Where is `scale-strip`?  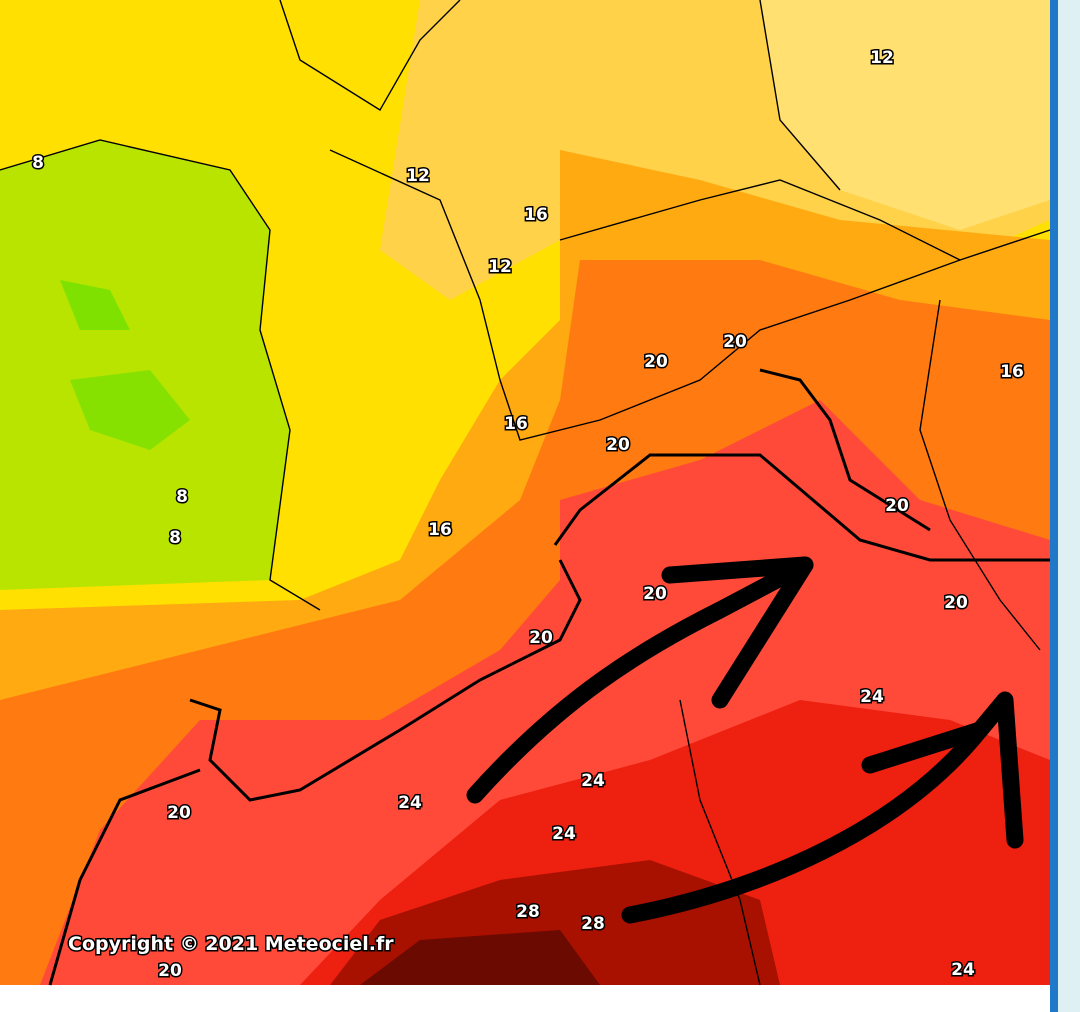 scale-strip is located at coordinates (525, 998).